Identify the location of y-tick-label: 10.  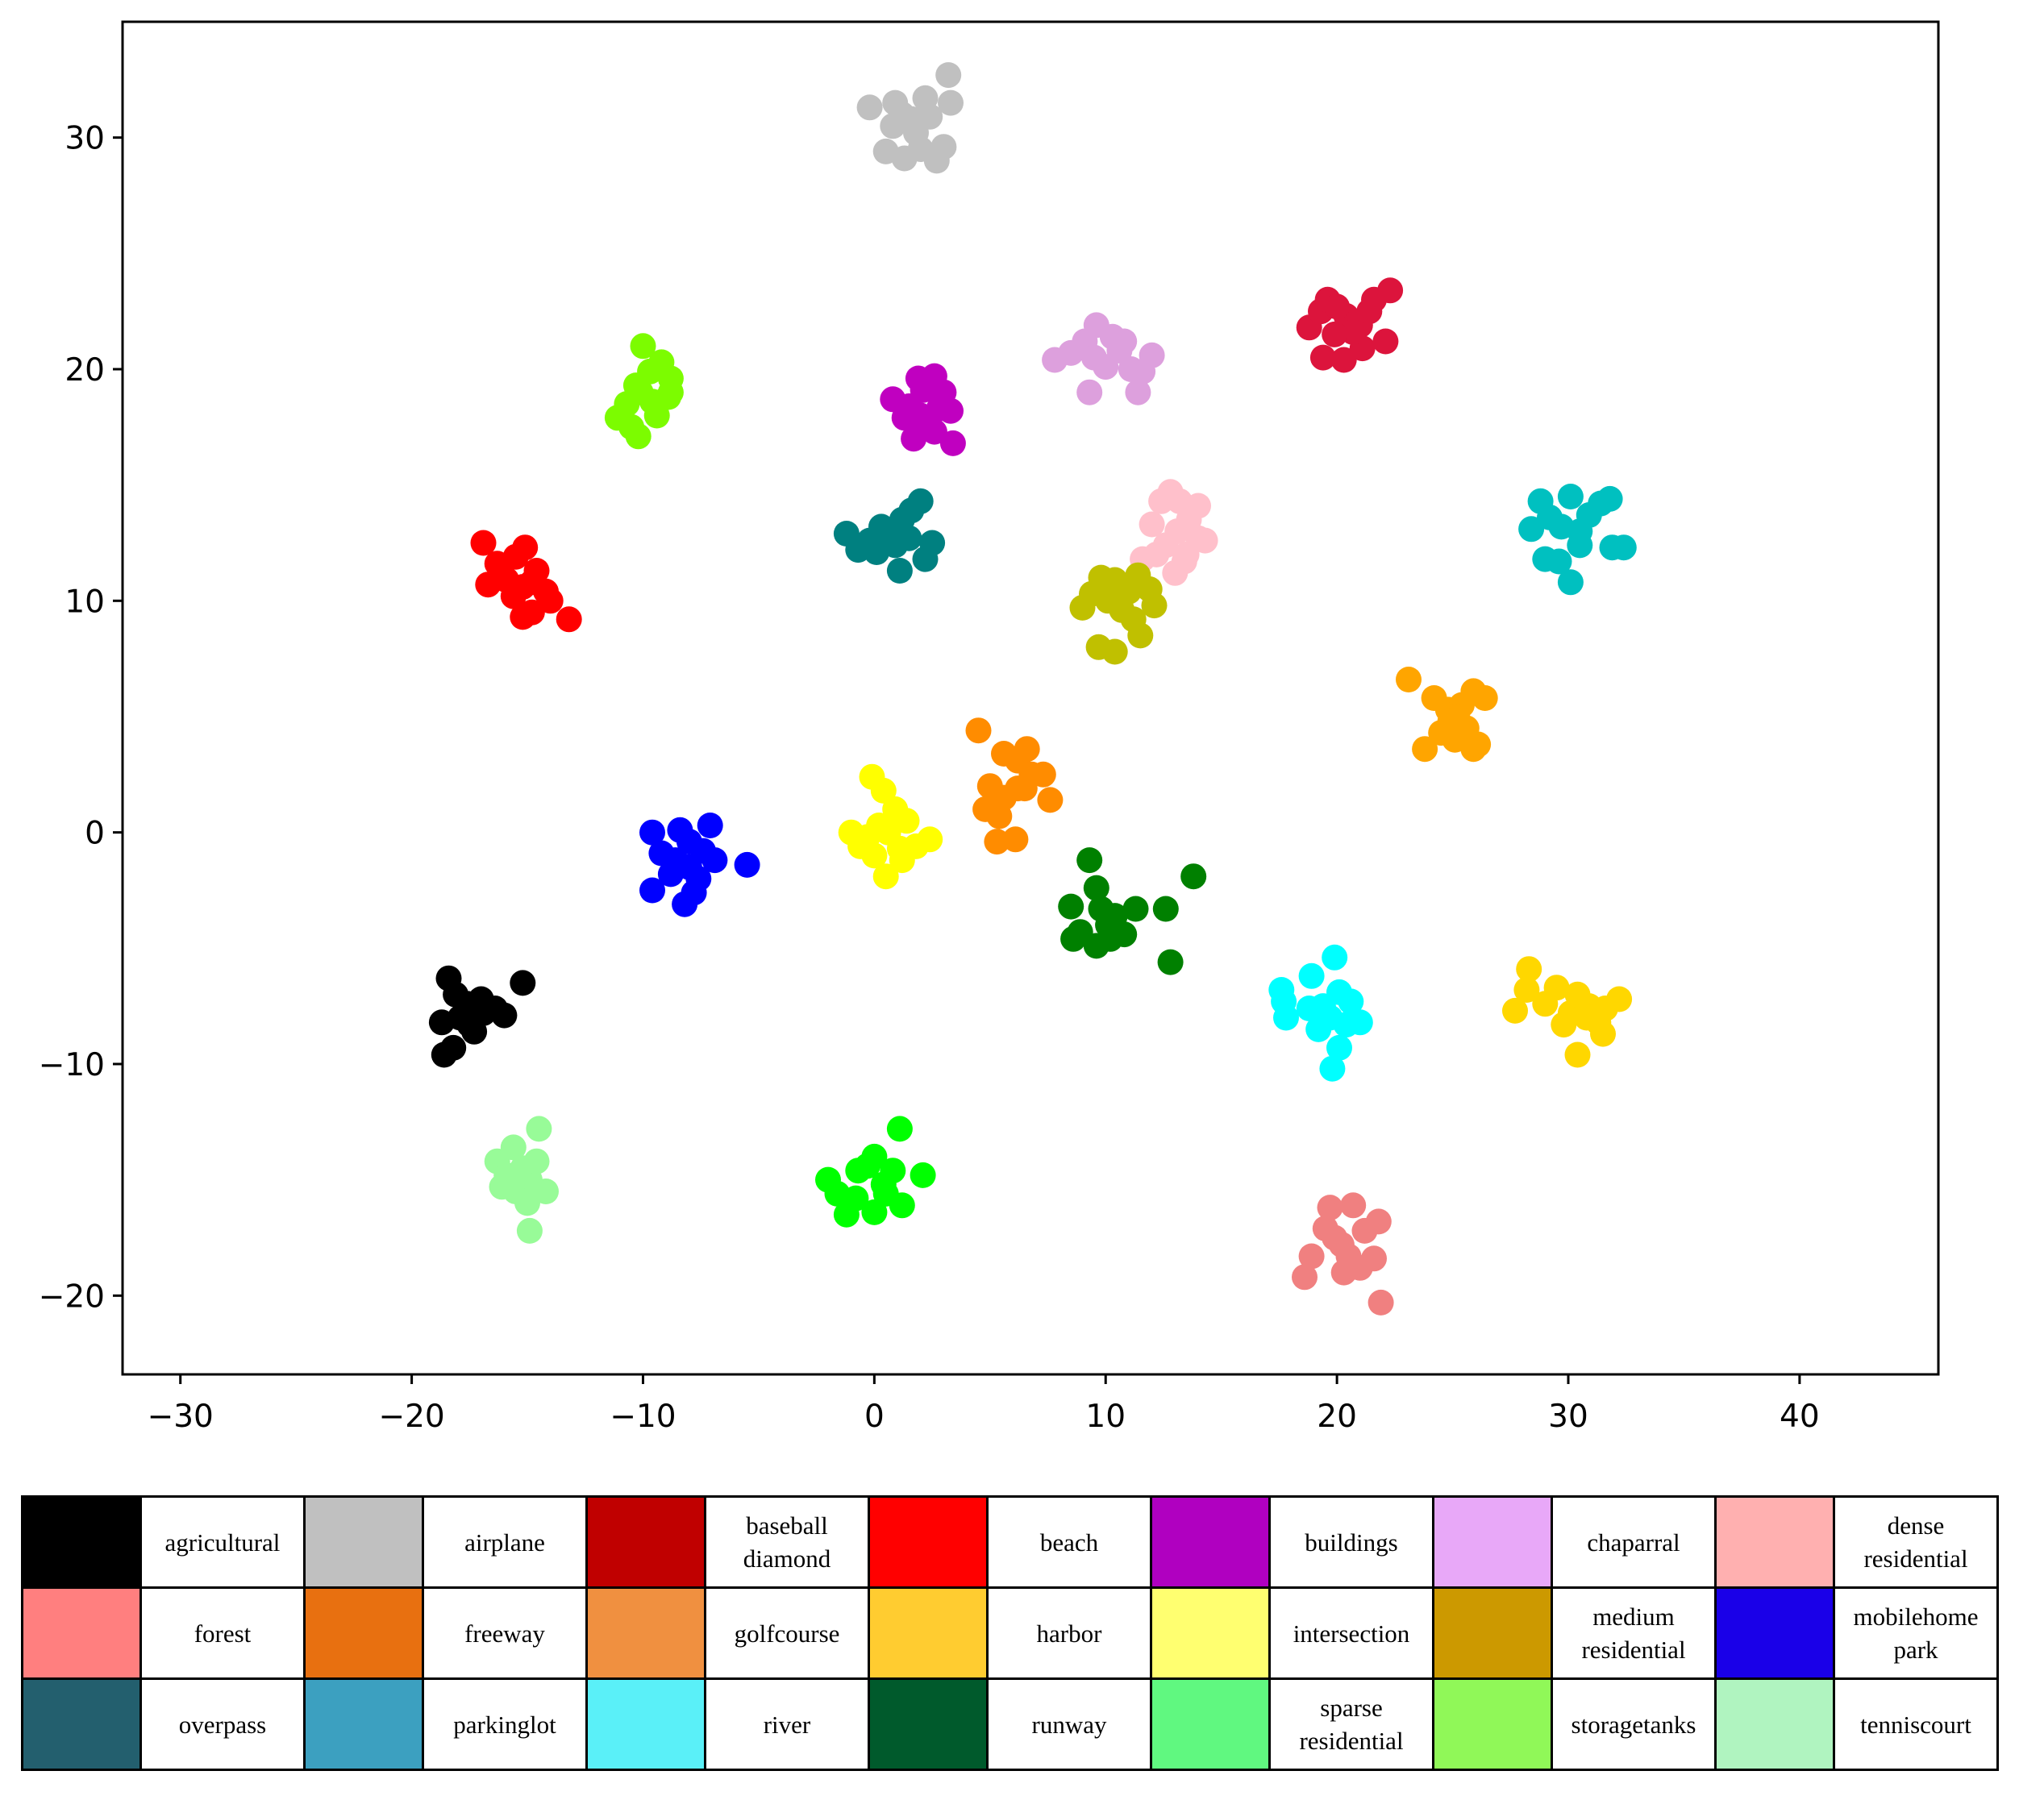
(85, 602).